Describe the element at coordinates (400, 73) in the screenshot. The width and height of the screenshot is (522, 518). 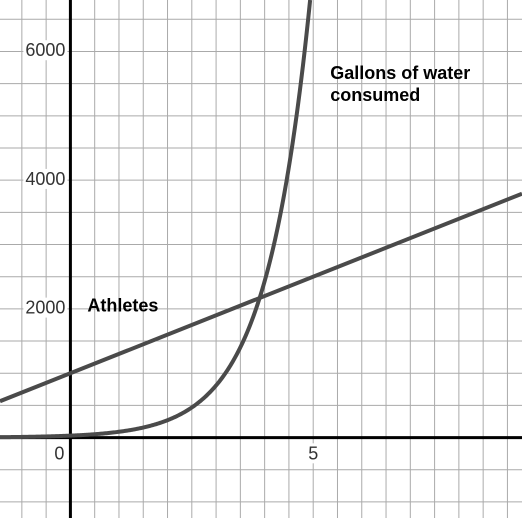
I see `series-label: Gallons of water` at that location.